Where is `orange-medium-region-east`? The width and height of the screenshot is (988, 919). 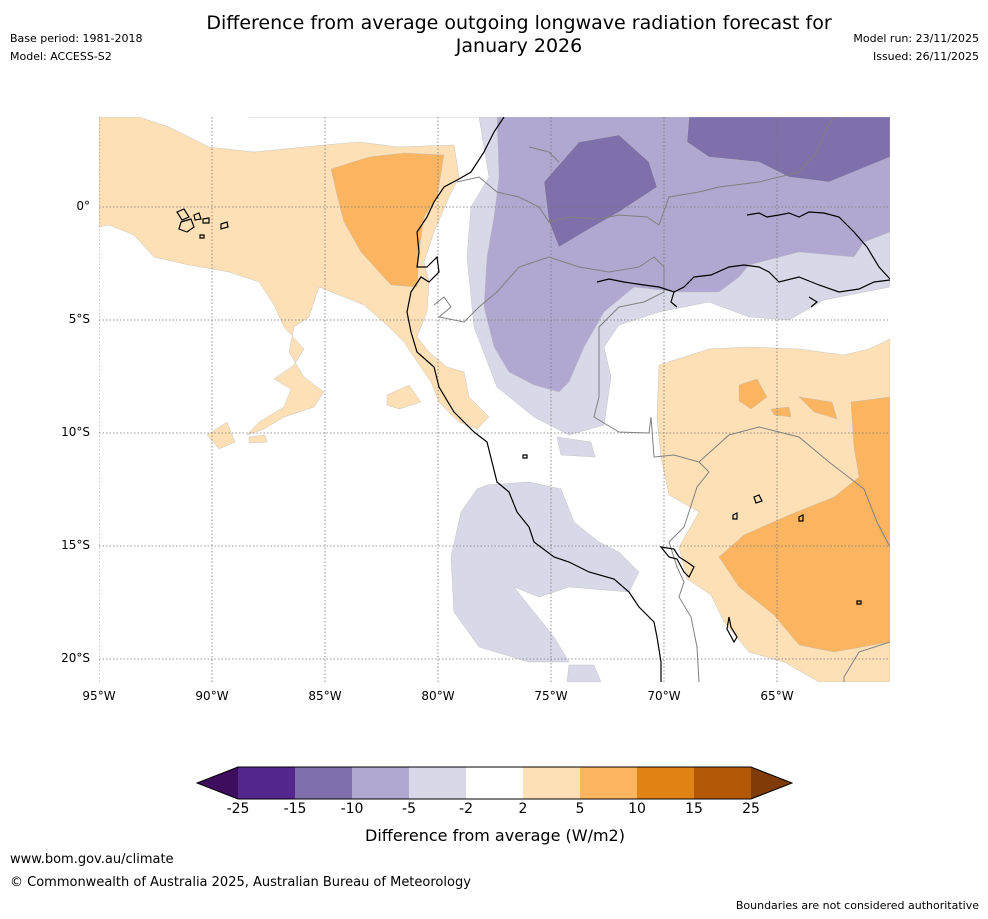 orange-medium-region-east is located at coordinates (804, 524).